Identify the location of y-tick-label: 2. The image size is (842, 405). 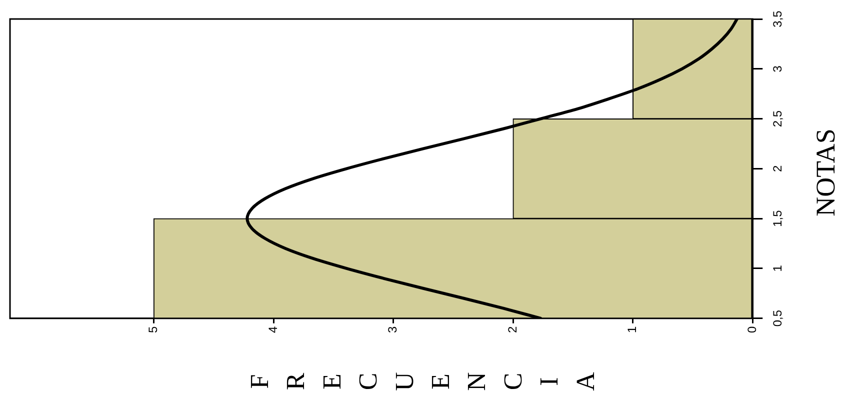
(777, 168).